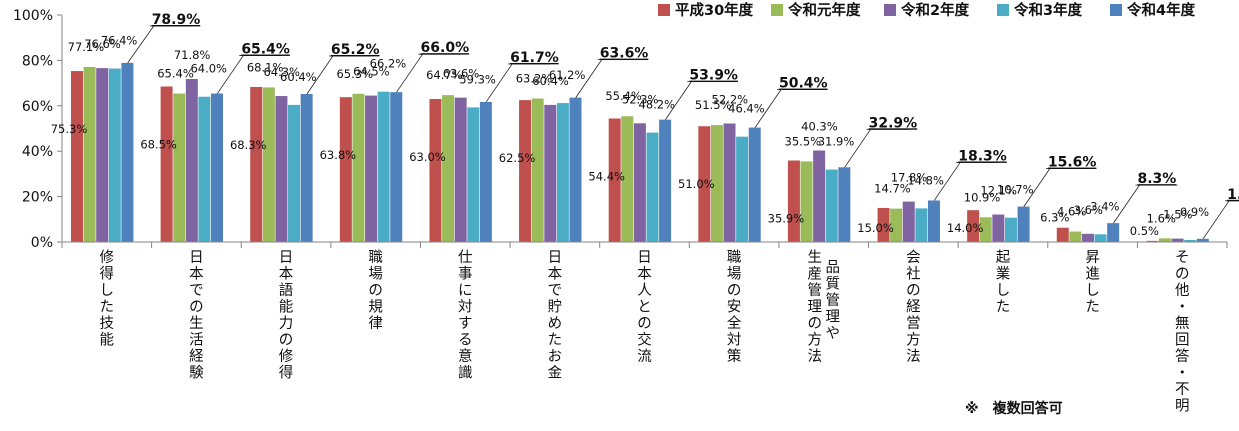 Image resolution: width=1239 pixels, height=431 pixels. What do you see at coordinates (196, 373) in the screenshot?
I see `category-label: 験` at bounding box center [196, 373].